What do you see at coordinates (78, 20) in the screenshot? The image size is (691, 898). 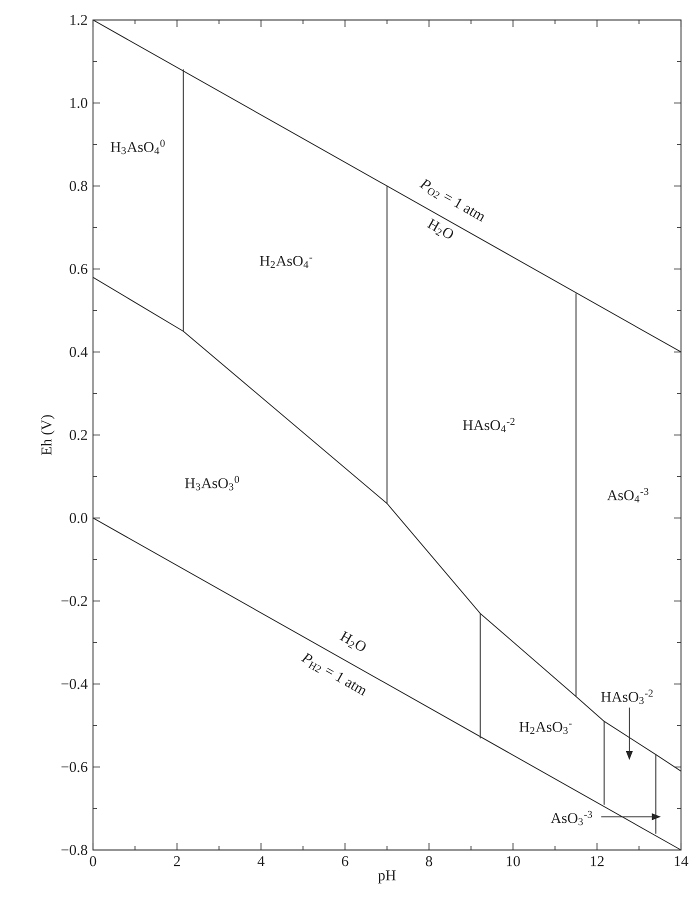 I see `y-tick-label: 1.2` at bounding box center [78, 20].